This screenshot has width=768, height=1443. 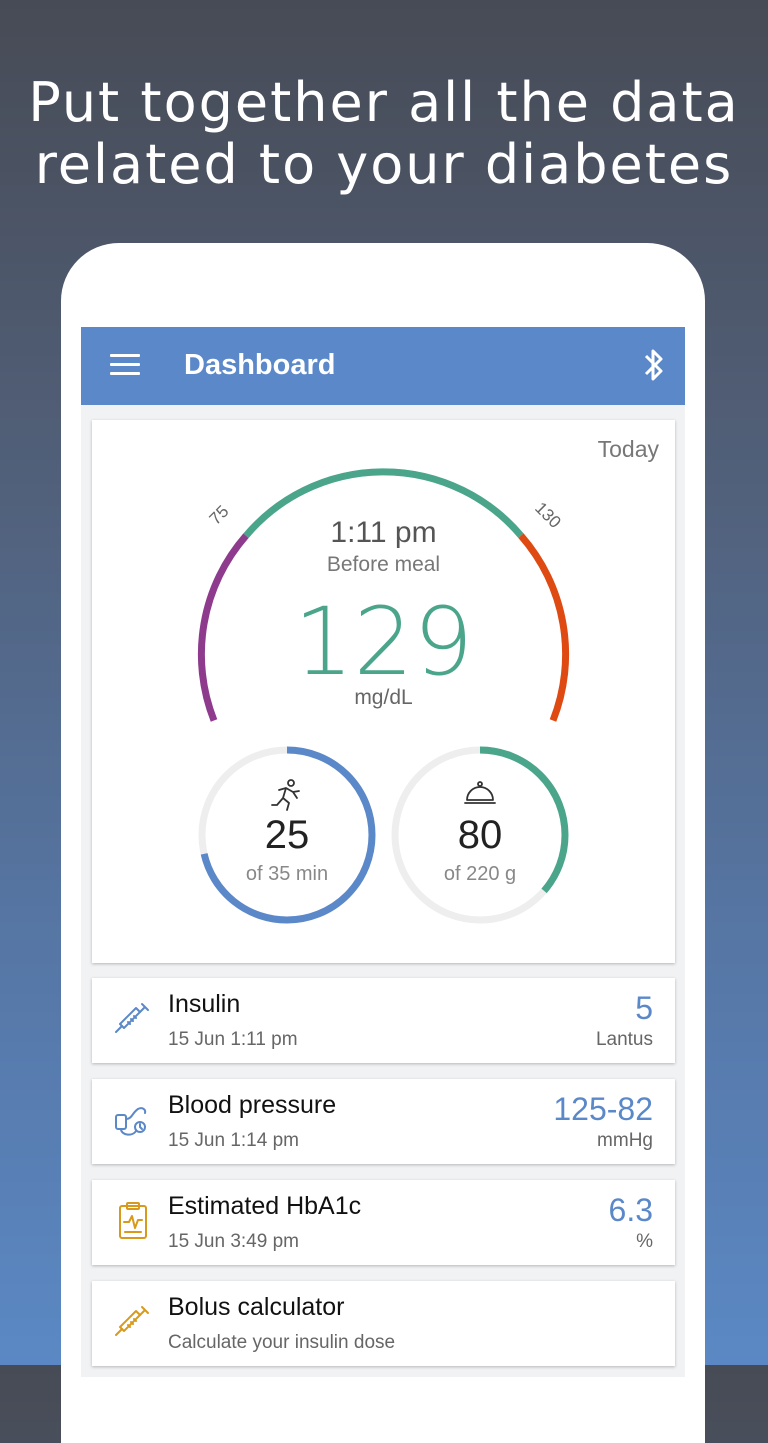 I want to click on activity-value: 25, so click(x=287, y=835).